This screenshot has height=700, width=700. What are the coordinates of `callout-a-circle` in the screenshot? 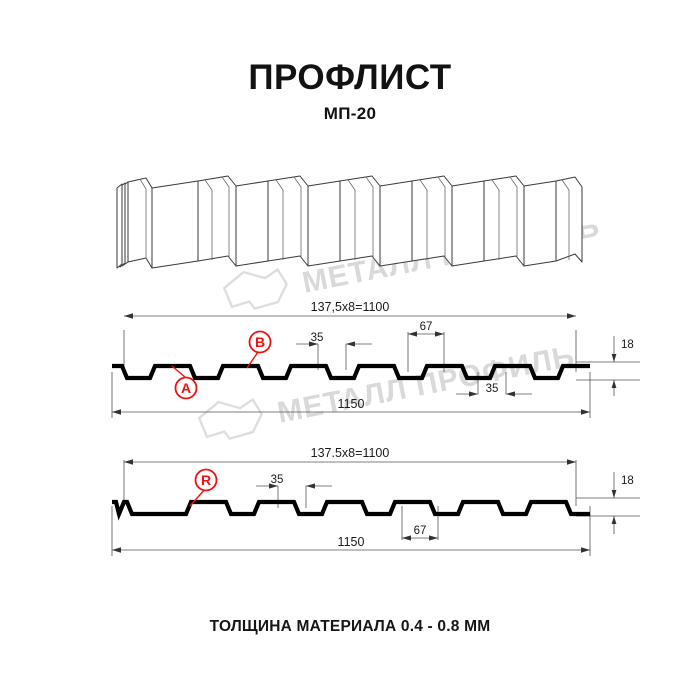 It's located at (186, 388).